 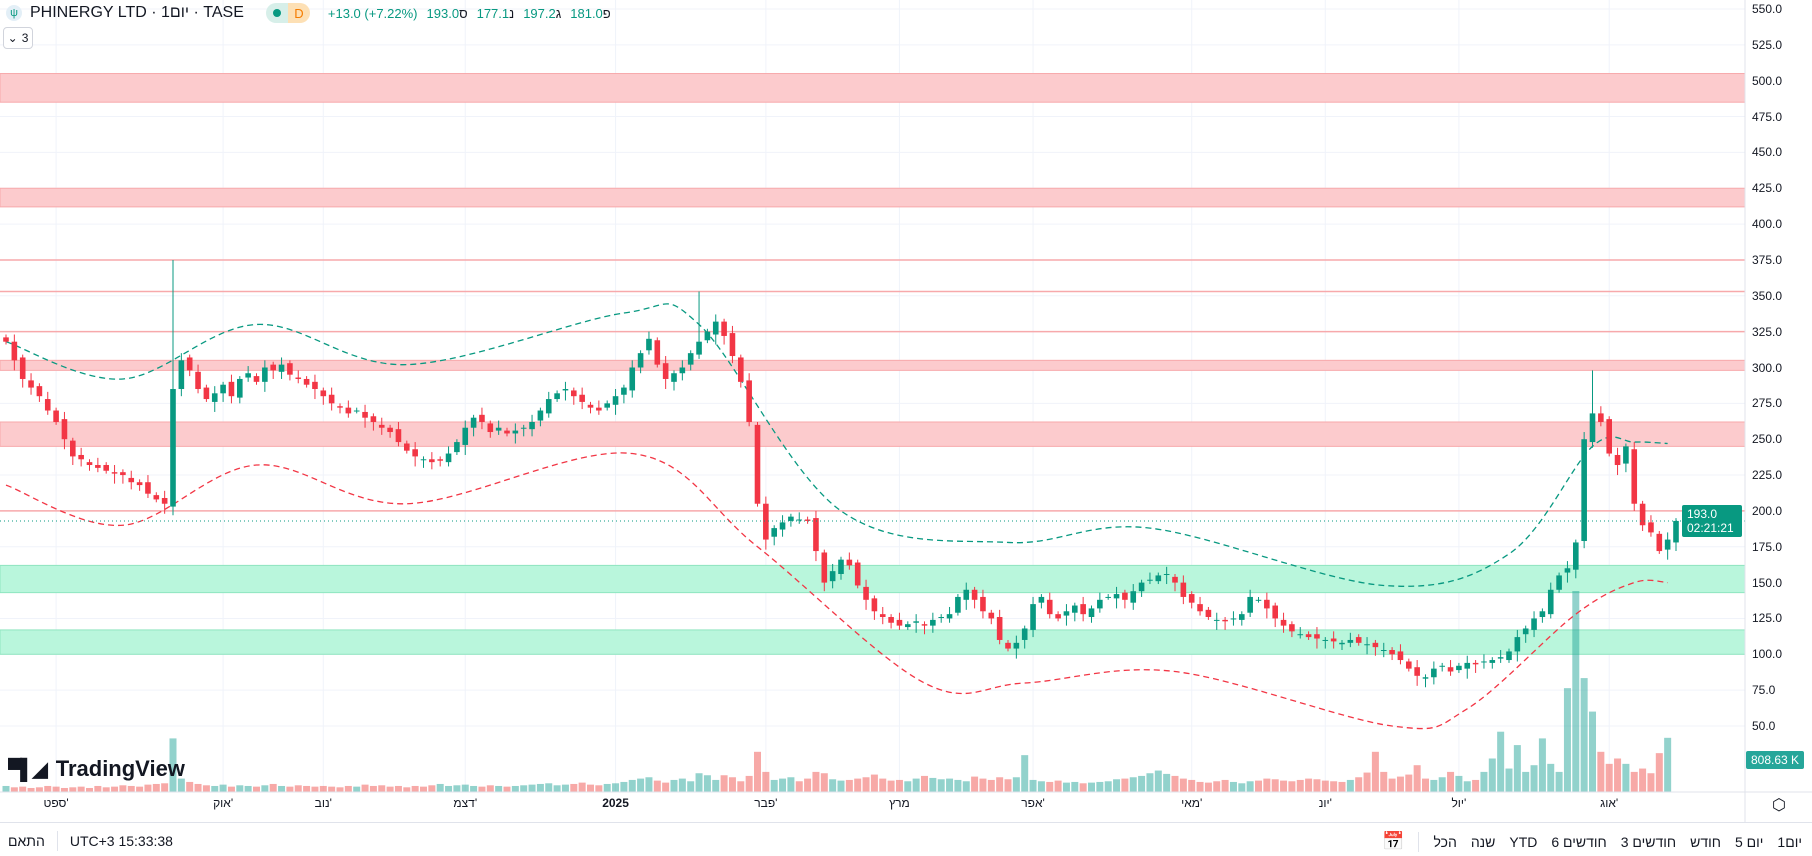 I want to click on timezone-clock: UTC+3 15:33:38, so click(x=121, y=841).